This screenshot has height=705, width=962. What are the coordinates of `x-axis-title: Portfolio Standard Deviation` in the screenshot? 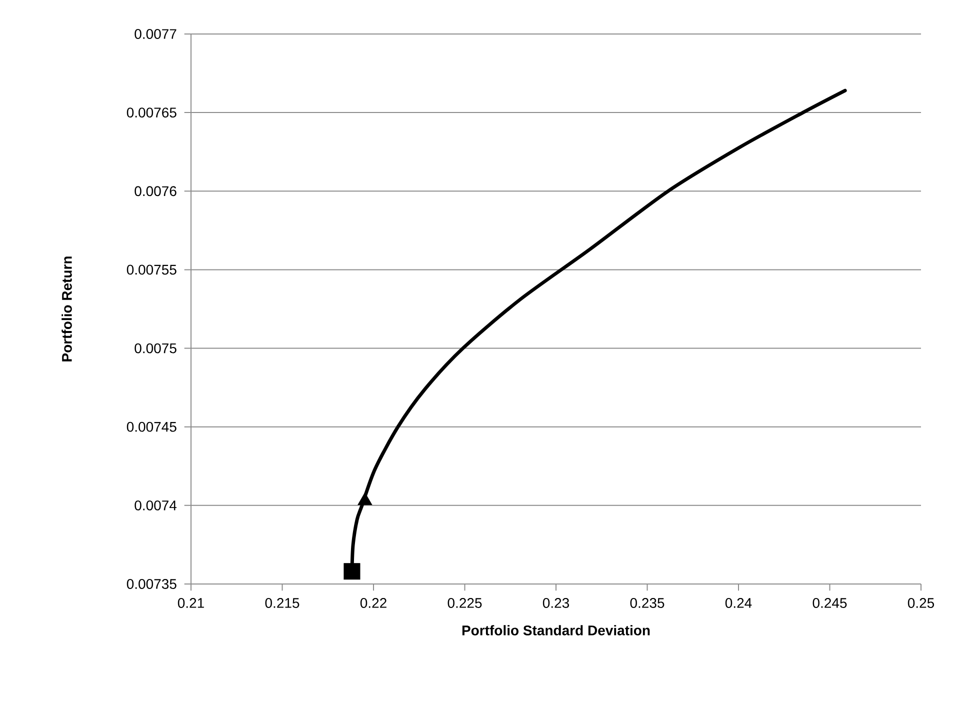 It's located at (556, 630).